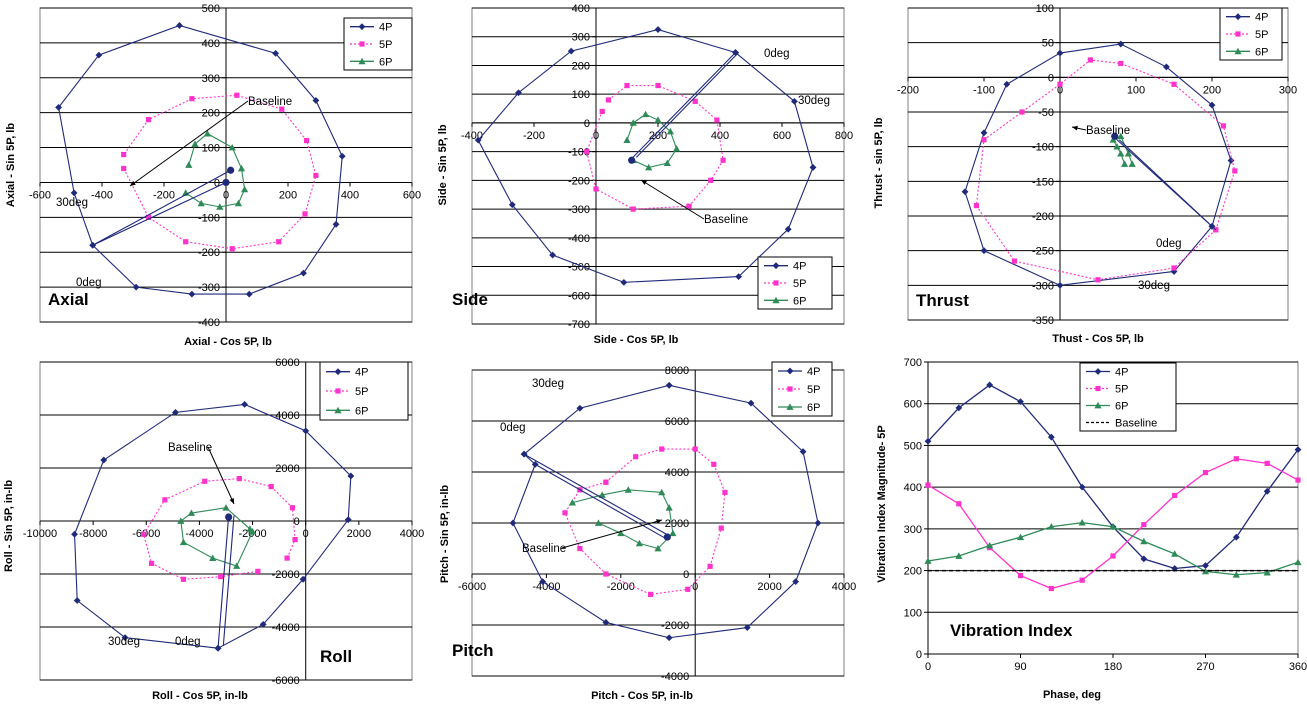  What do you see at coordinates (1136, 90) in the screenshot?
I see `x-tick-label: 100` at bounding box center [1136, 90].